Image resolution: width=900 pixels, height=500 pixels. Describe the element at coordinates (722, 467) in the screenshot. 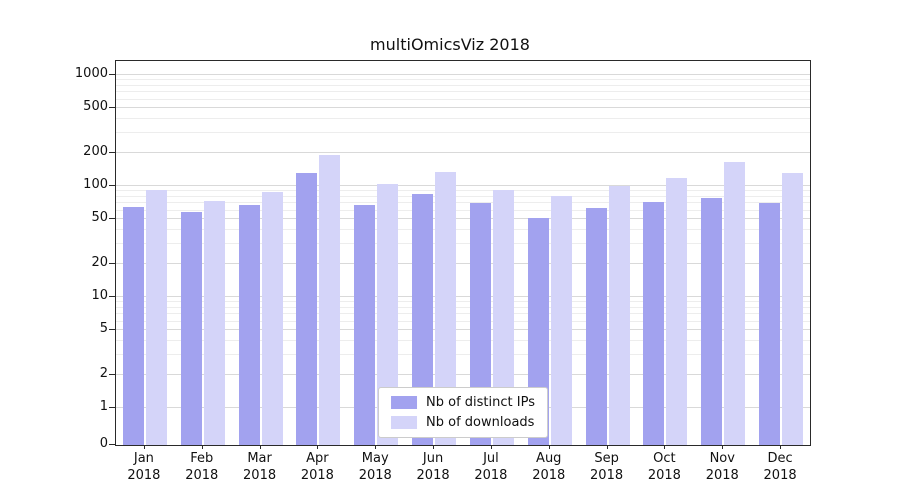

I see `x-tick-label: Nov 2018` at that location.